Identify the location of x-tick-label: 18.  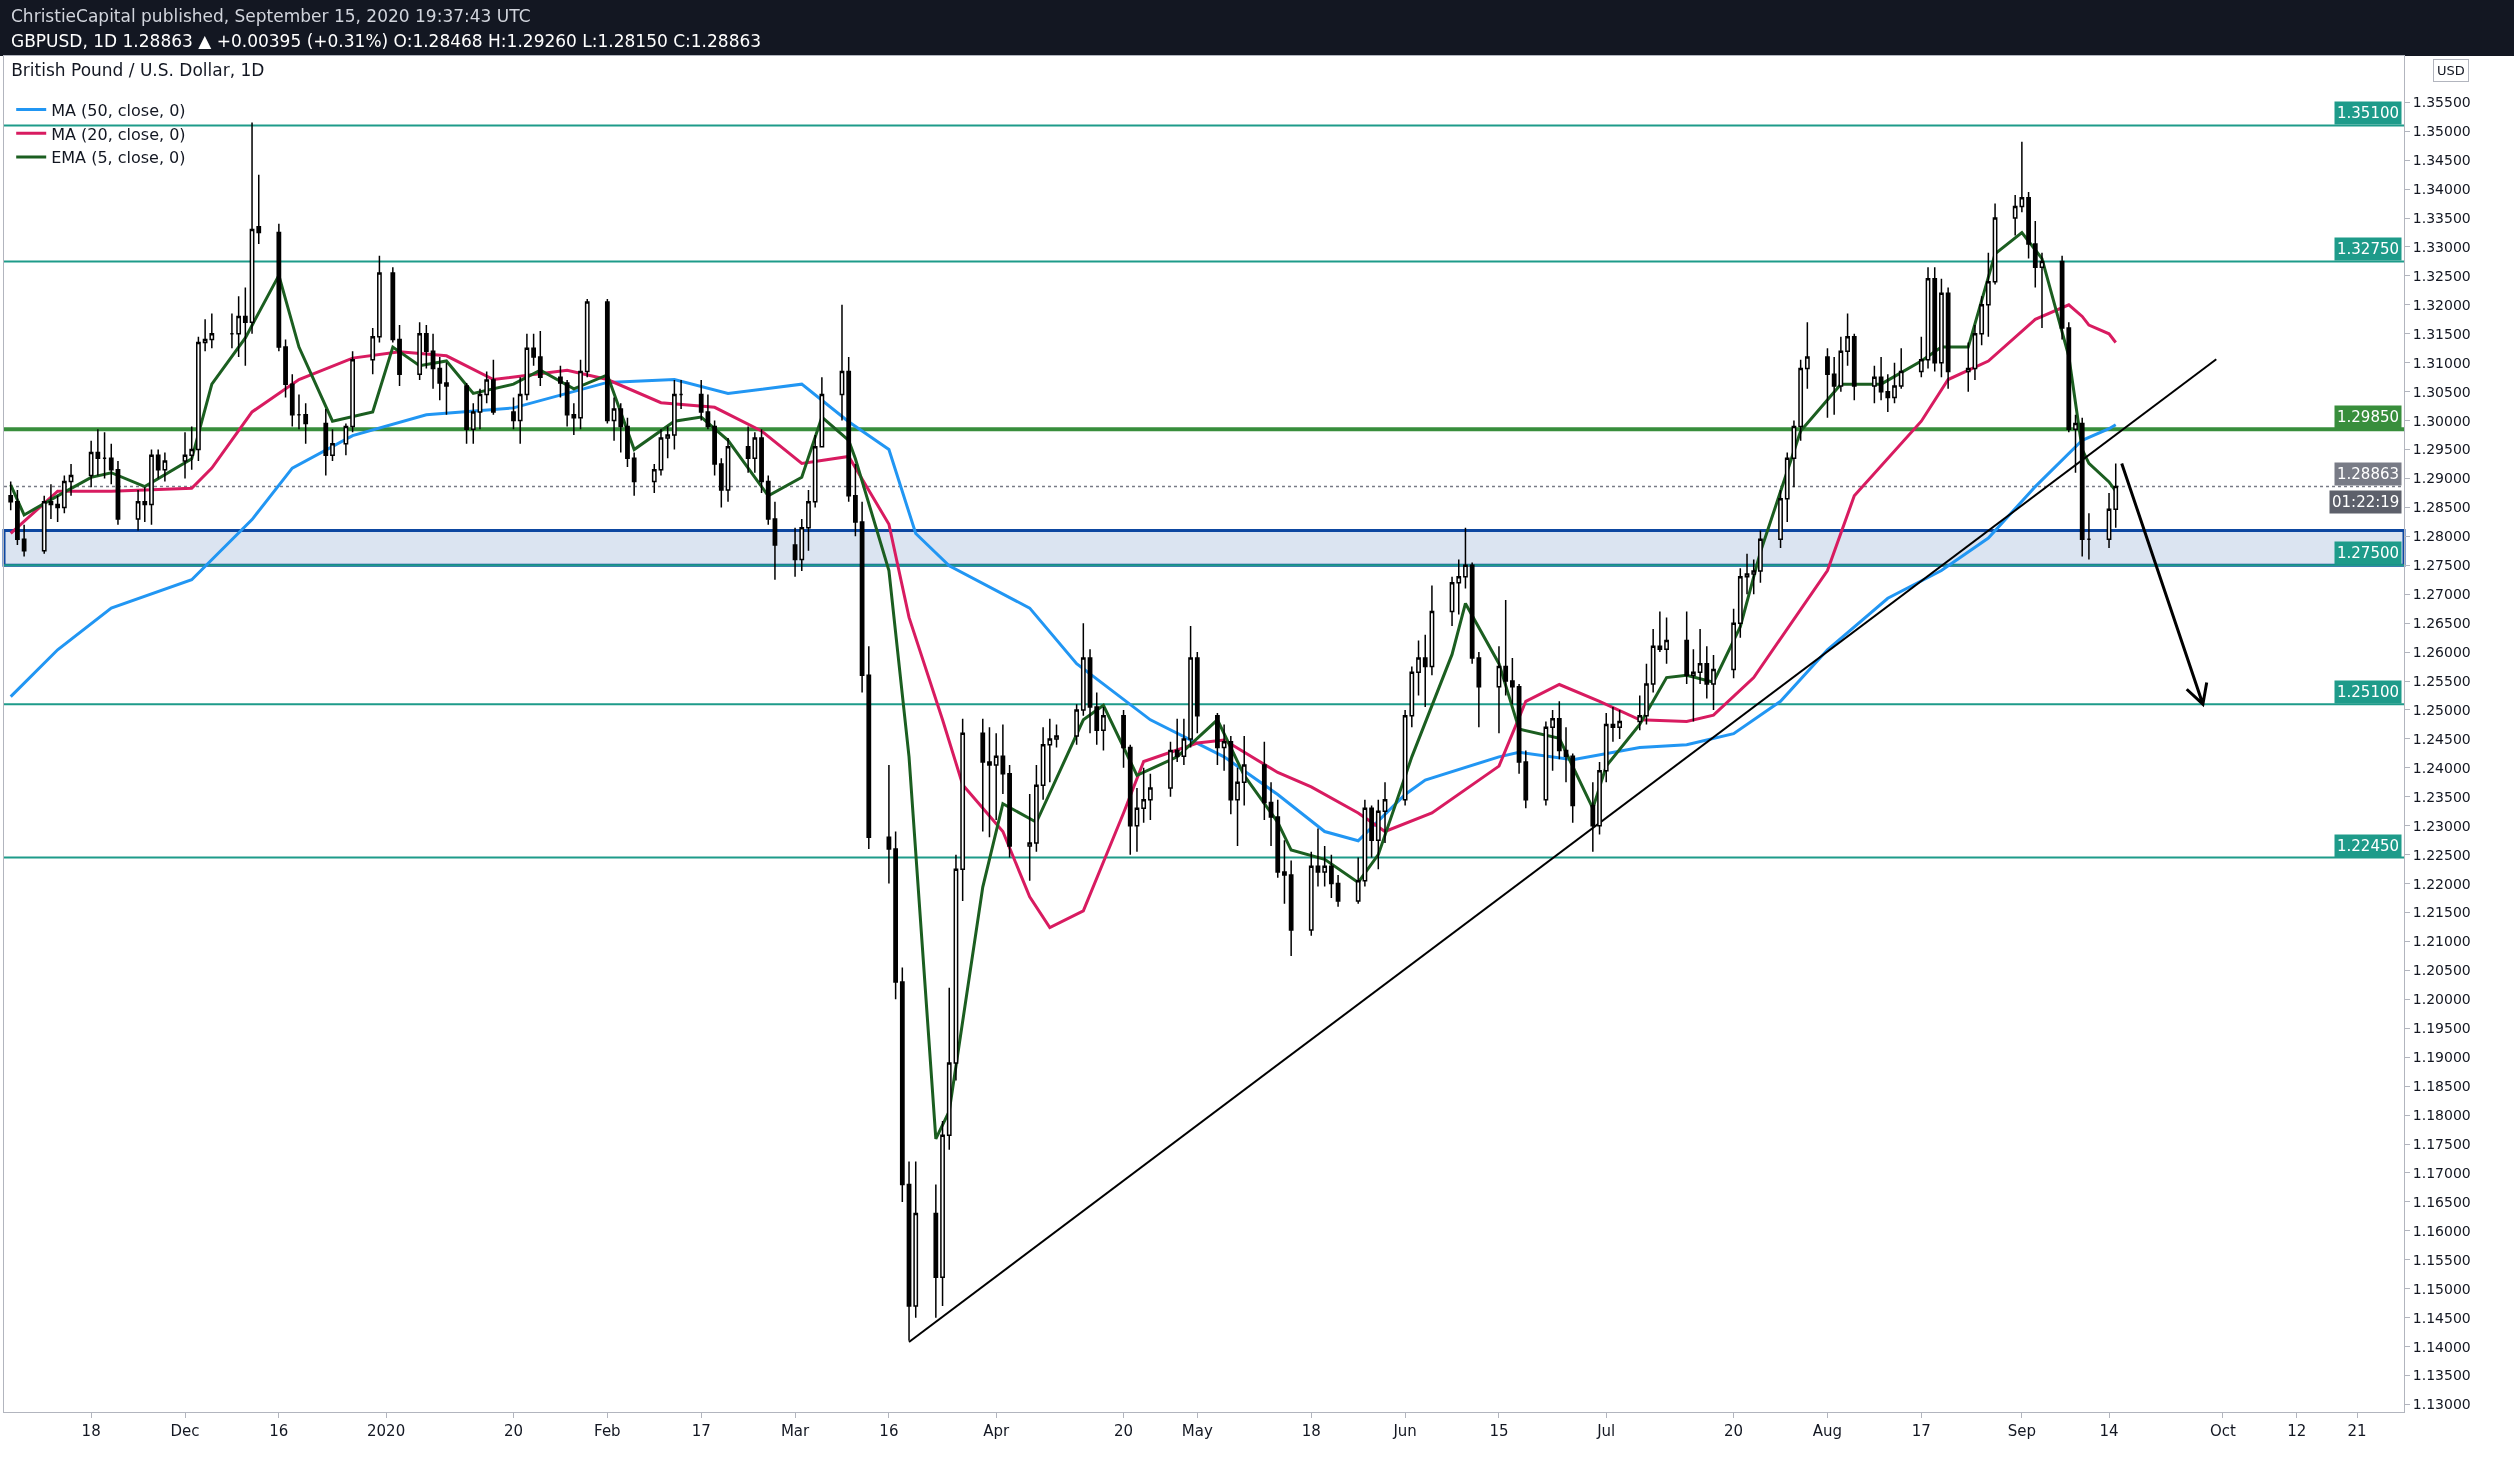
(1311, 1431).